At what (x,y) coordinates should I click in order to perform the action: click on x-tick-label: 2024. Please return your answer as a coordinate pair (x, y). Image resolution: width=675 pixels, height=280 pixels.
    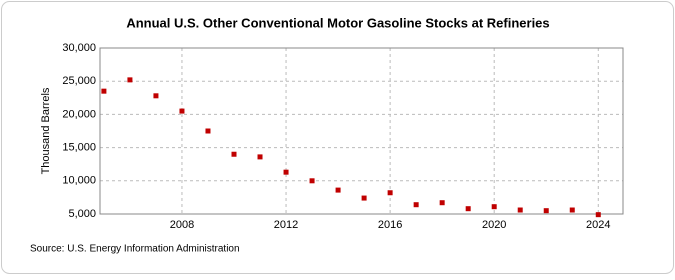
    Looking at the image, I should click on (598, 225).